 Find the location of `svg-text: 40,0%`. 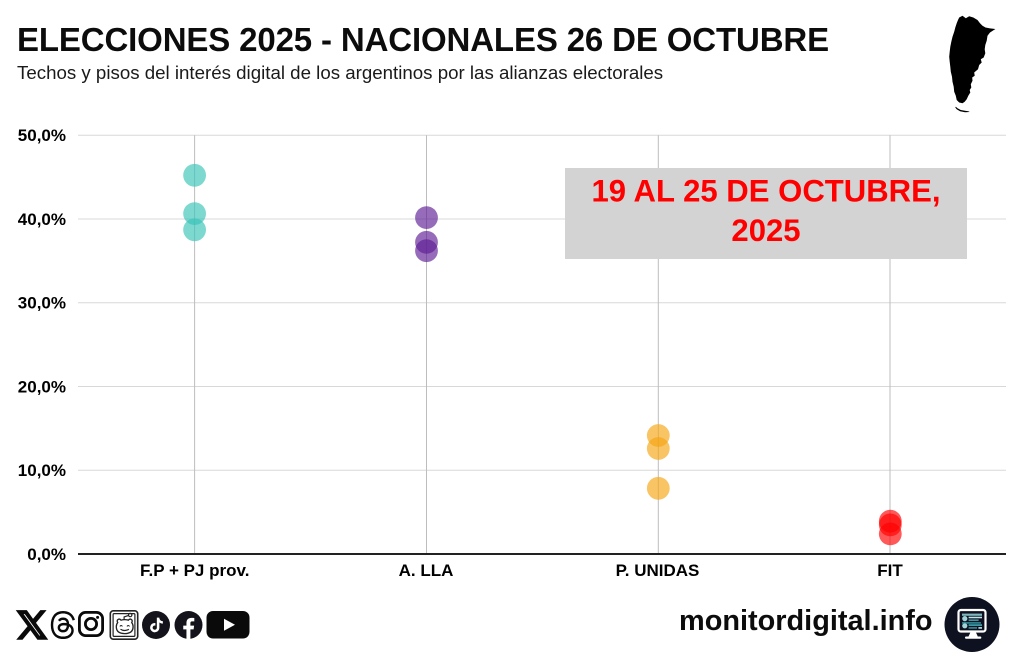

svg-text: 40,0% is located at coordinates (42, 219).